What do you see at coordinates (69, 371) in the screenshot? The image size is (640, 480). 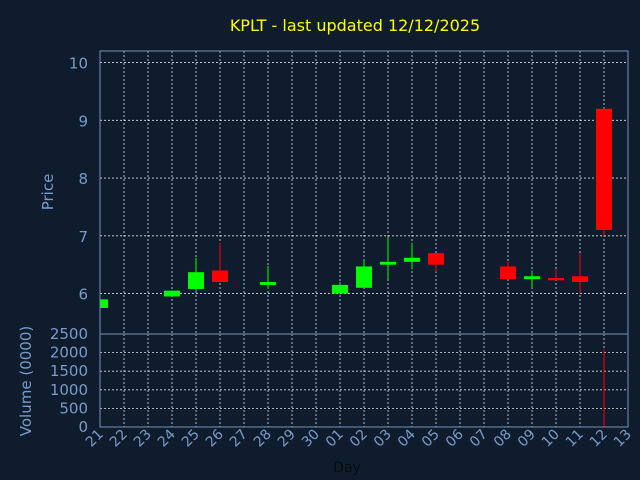 I see `volume-tick-label: 1500` at bounding box center [69, 371].